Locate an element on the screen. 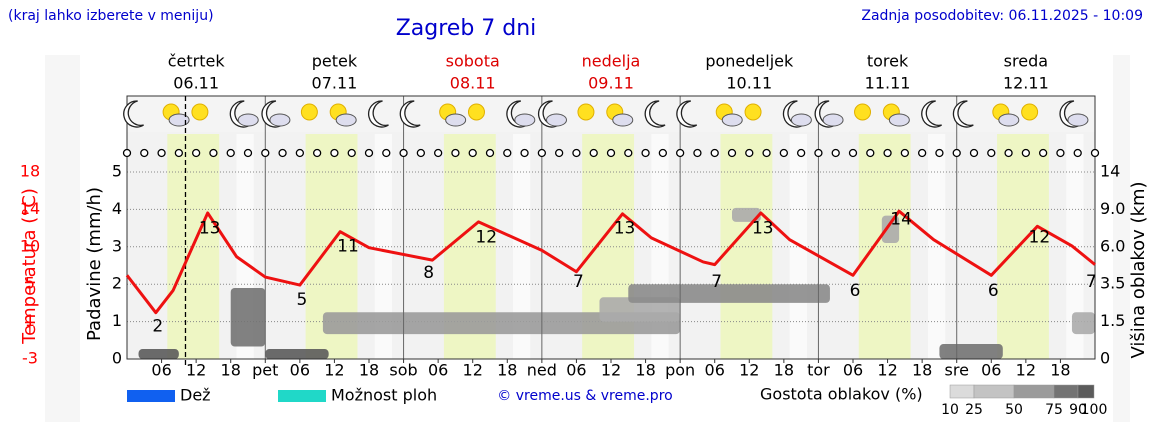 Image resolution: width=1152 pixels, height=443 pixels. temperature-label: 6 is located at coordinates (855, 291).